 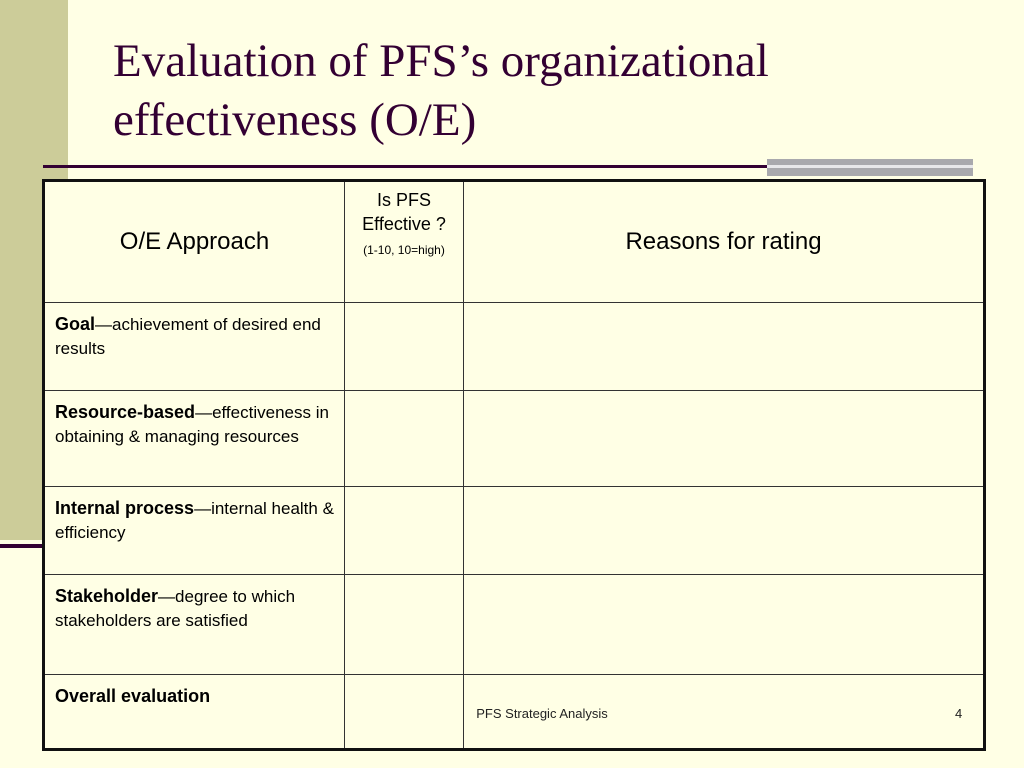 What do you see at coordinates (107, 596) in the screenshot?
I see `approach-name: Stakeholder` at bounding box center [107, 596].